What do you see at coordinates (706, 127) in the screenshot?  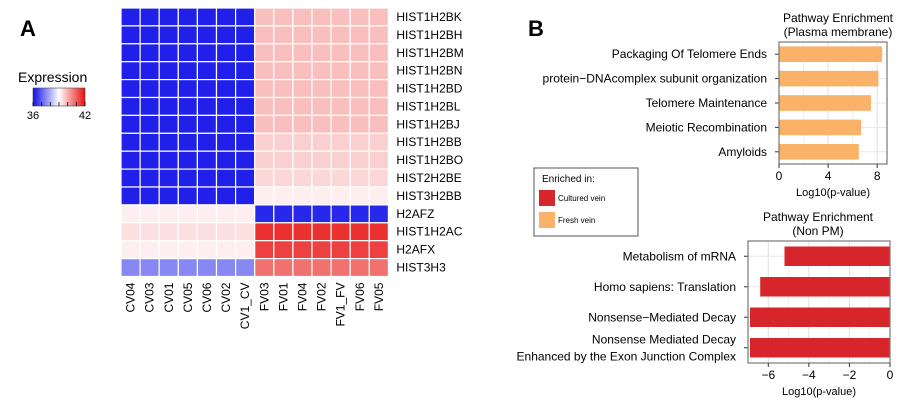 I see `pm-category-label: Meiotic Recombination` at bounding box center [706, 127].